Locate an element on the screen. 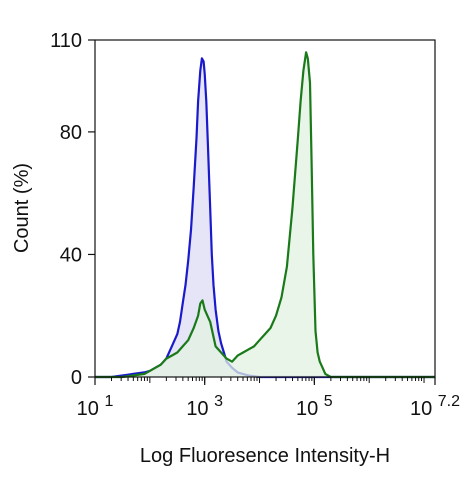  y-tick-label: 80 is located at coordinates (71, 133).